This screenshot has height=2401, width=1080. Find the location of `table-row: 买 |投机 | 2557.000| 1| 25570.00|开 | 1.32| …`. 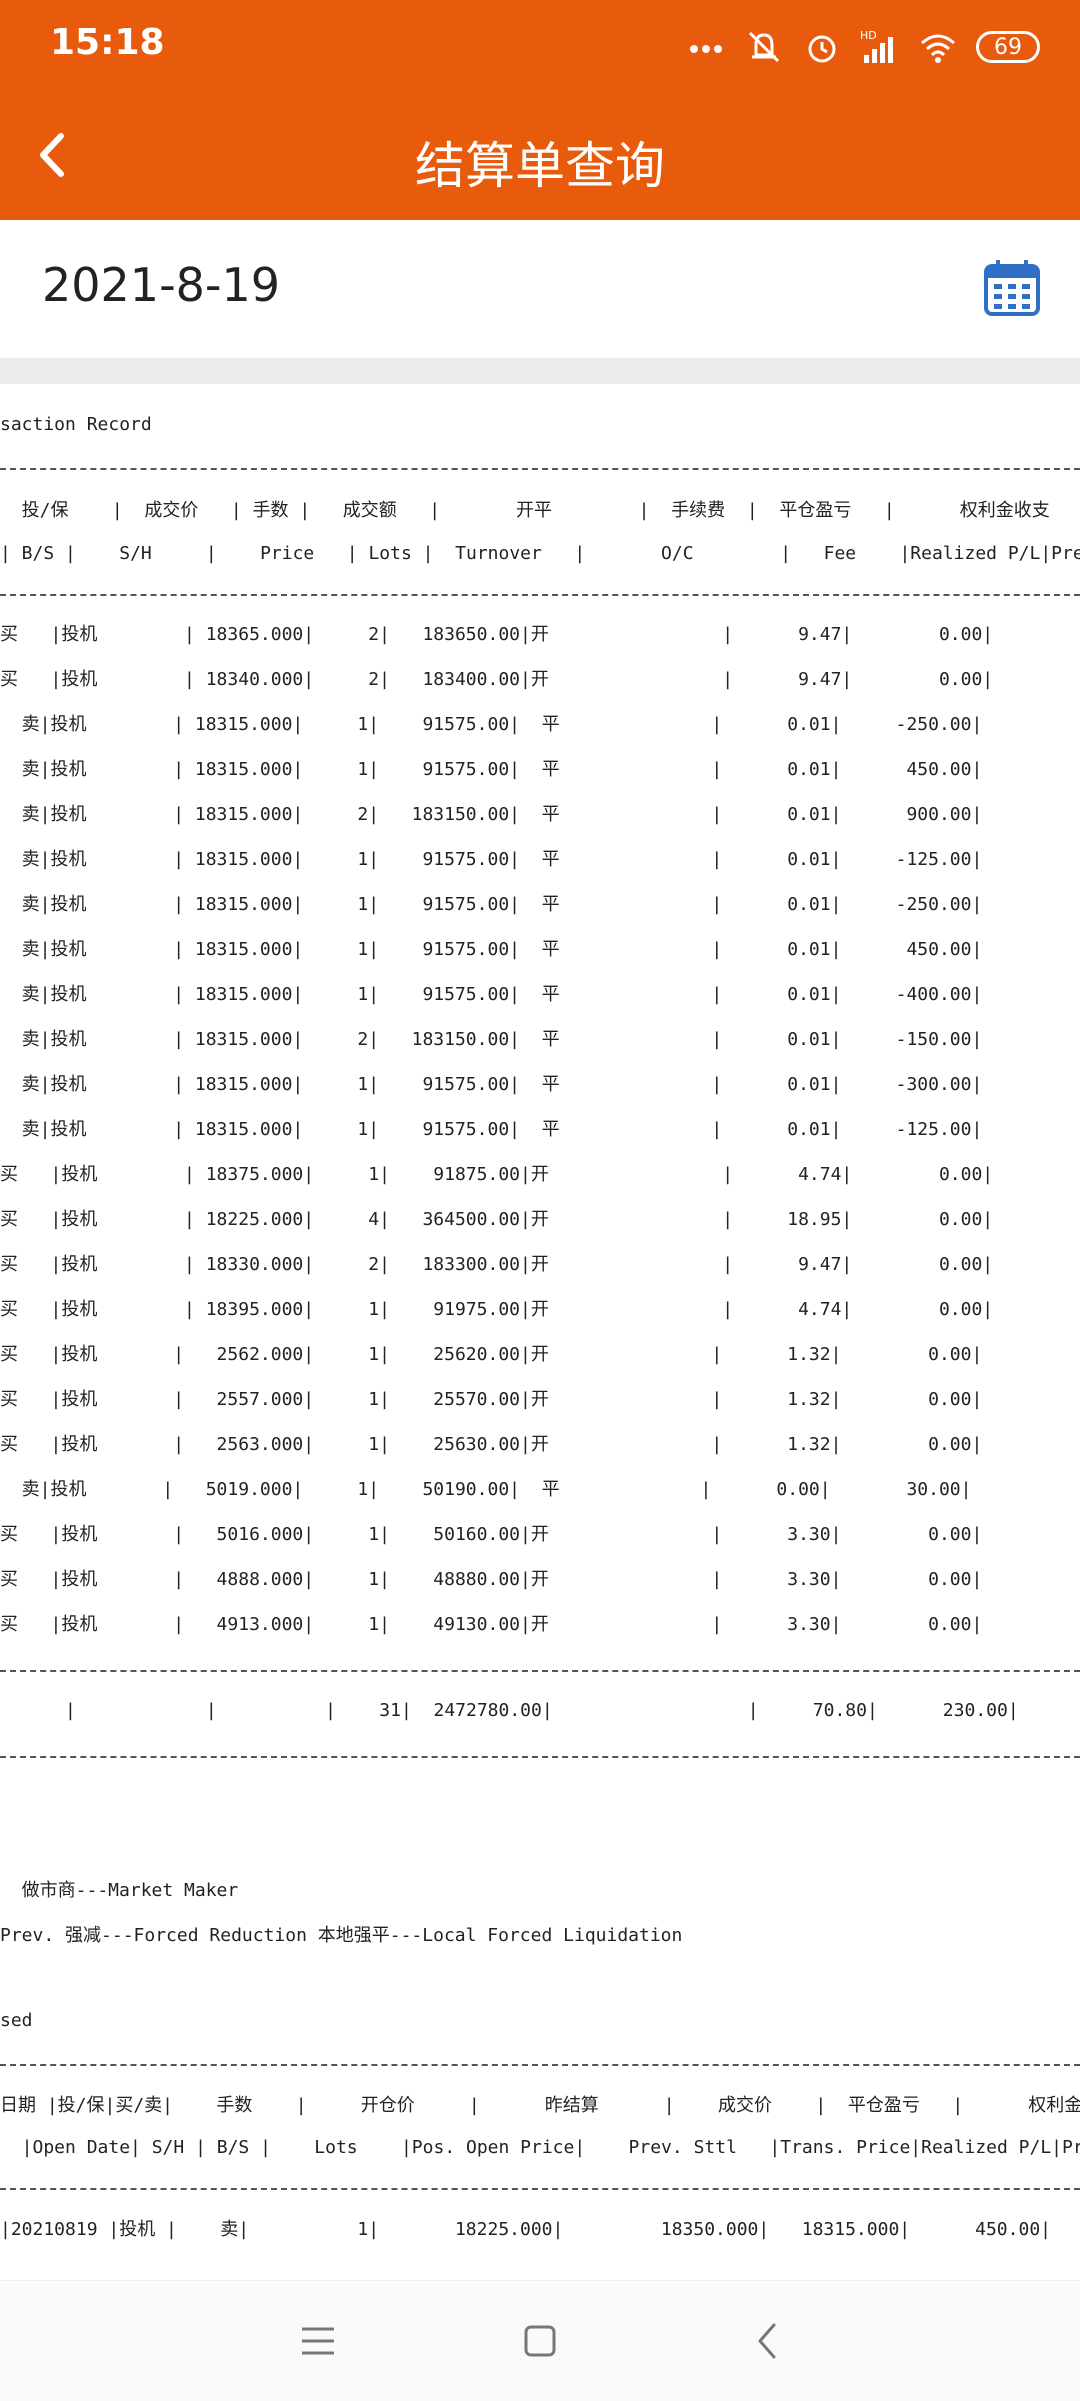

table-row: 买 |投机 | 2557.000| 1| 25570.00|开 | 1.32| … is located at coordinates (491, 1399).